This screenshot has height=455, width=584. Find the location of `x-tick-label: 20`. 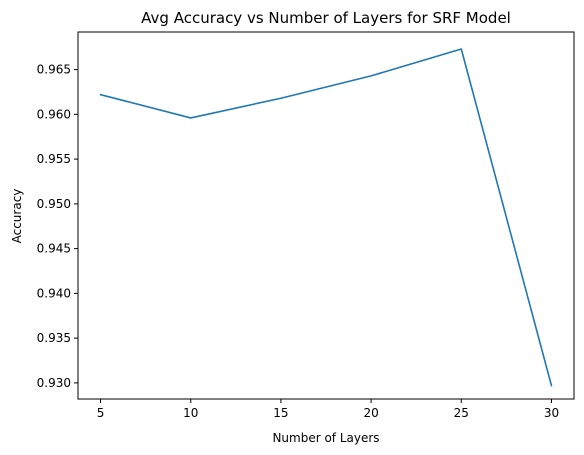

x-tick-label: 20 is located at coordinates (370, 413).